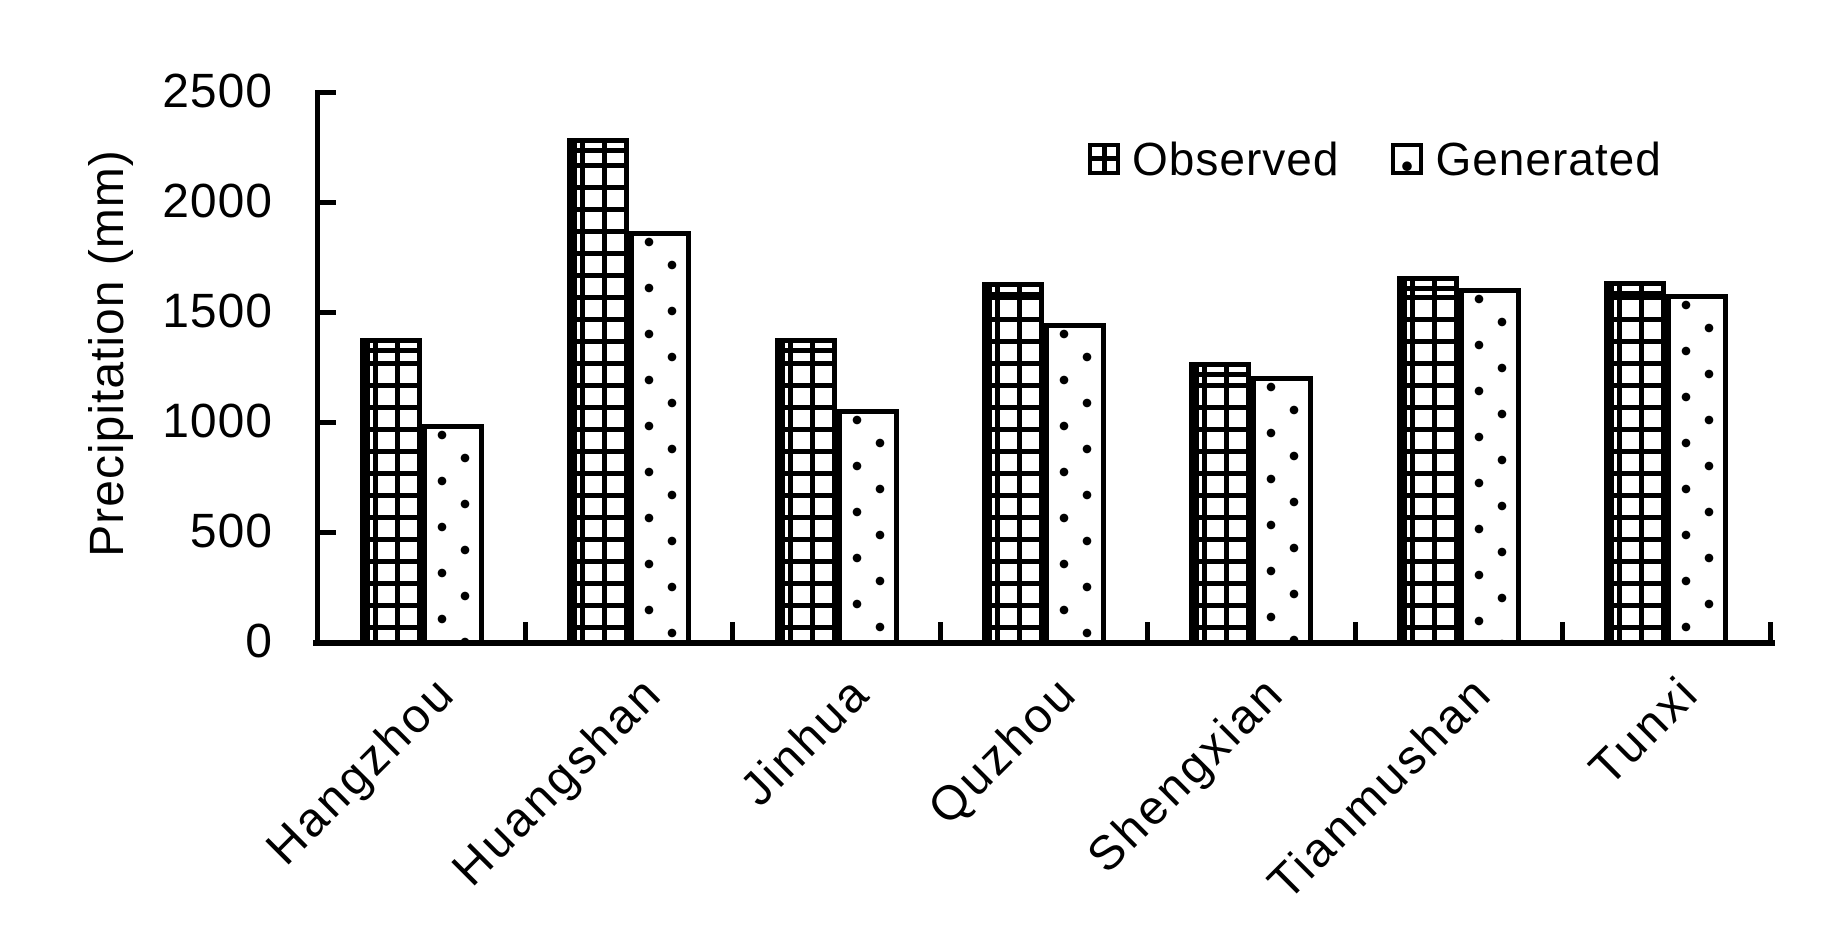  Describe the element at coordinates (1427, 458) in the screenshot. I see `bar-observed-tianmushan` at that location.